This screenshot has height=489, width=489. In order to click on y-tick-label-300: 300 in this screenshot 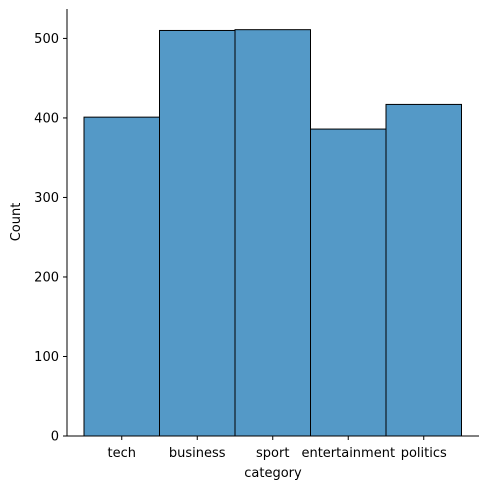, I will do `click(46, 198)`.